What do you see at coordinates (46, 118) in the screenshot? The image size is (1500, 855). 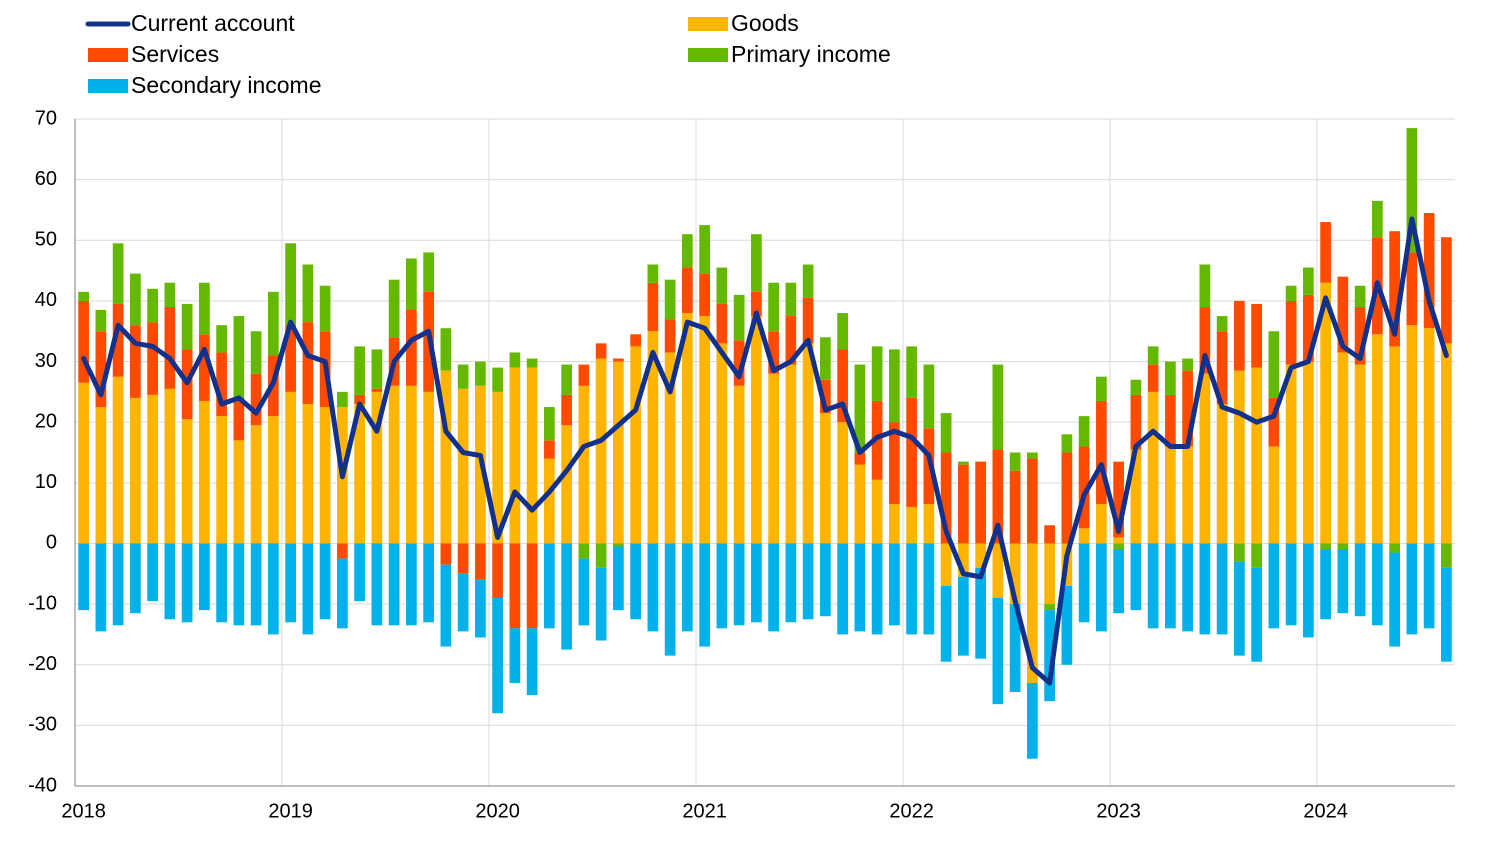 I see `y-tick-label: 70` at bounding box center [46, 118].